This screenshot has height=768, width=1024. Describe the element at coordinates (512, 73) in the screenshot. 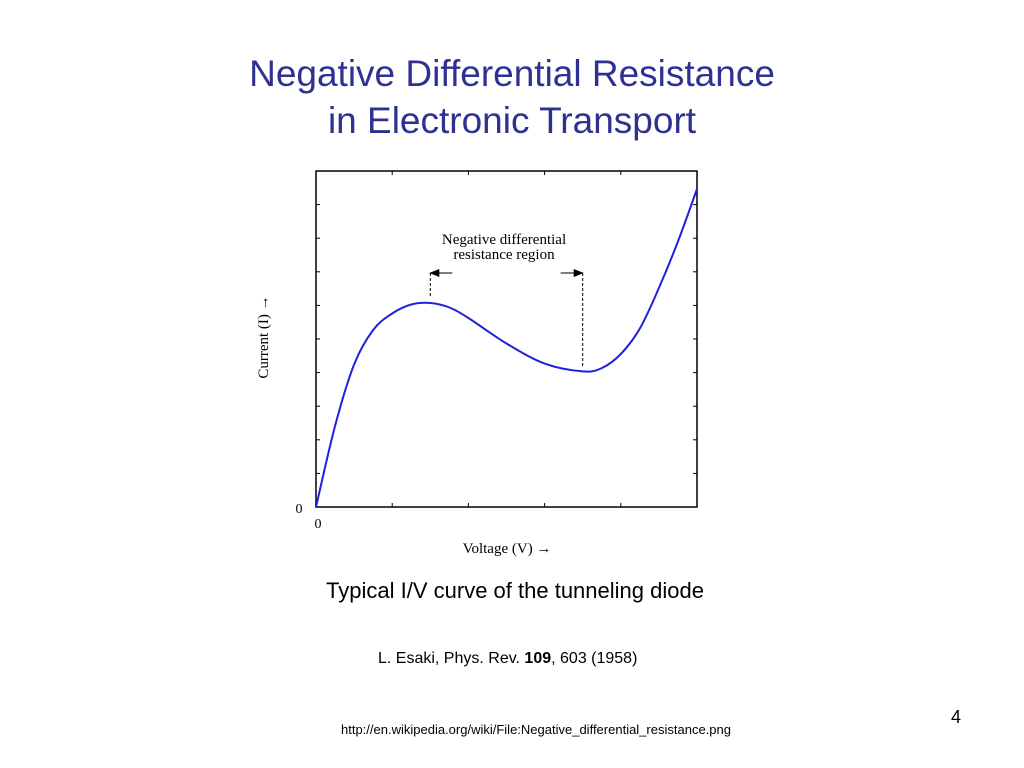

I see `title-line-1: Negative Differential Resistance` at that location.